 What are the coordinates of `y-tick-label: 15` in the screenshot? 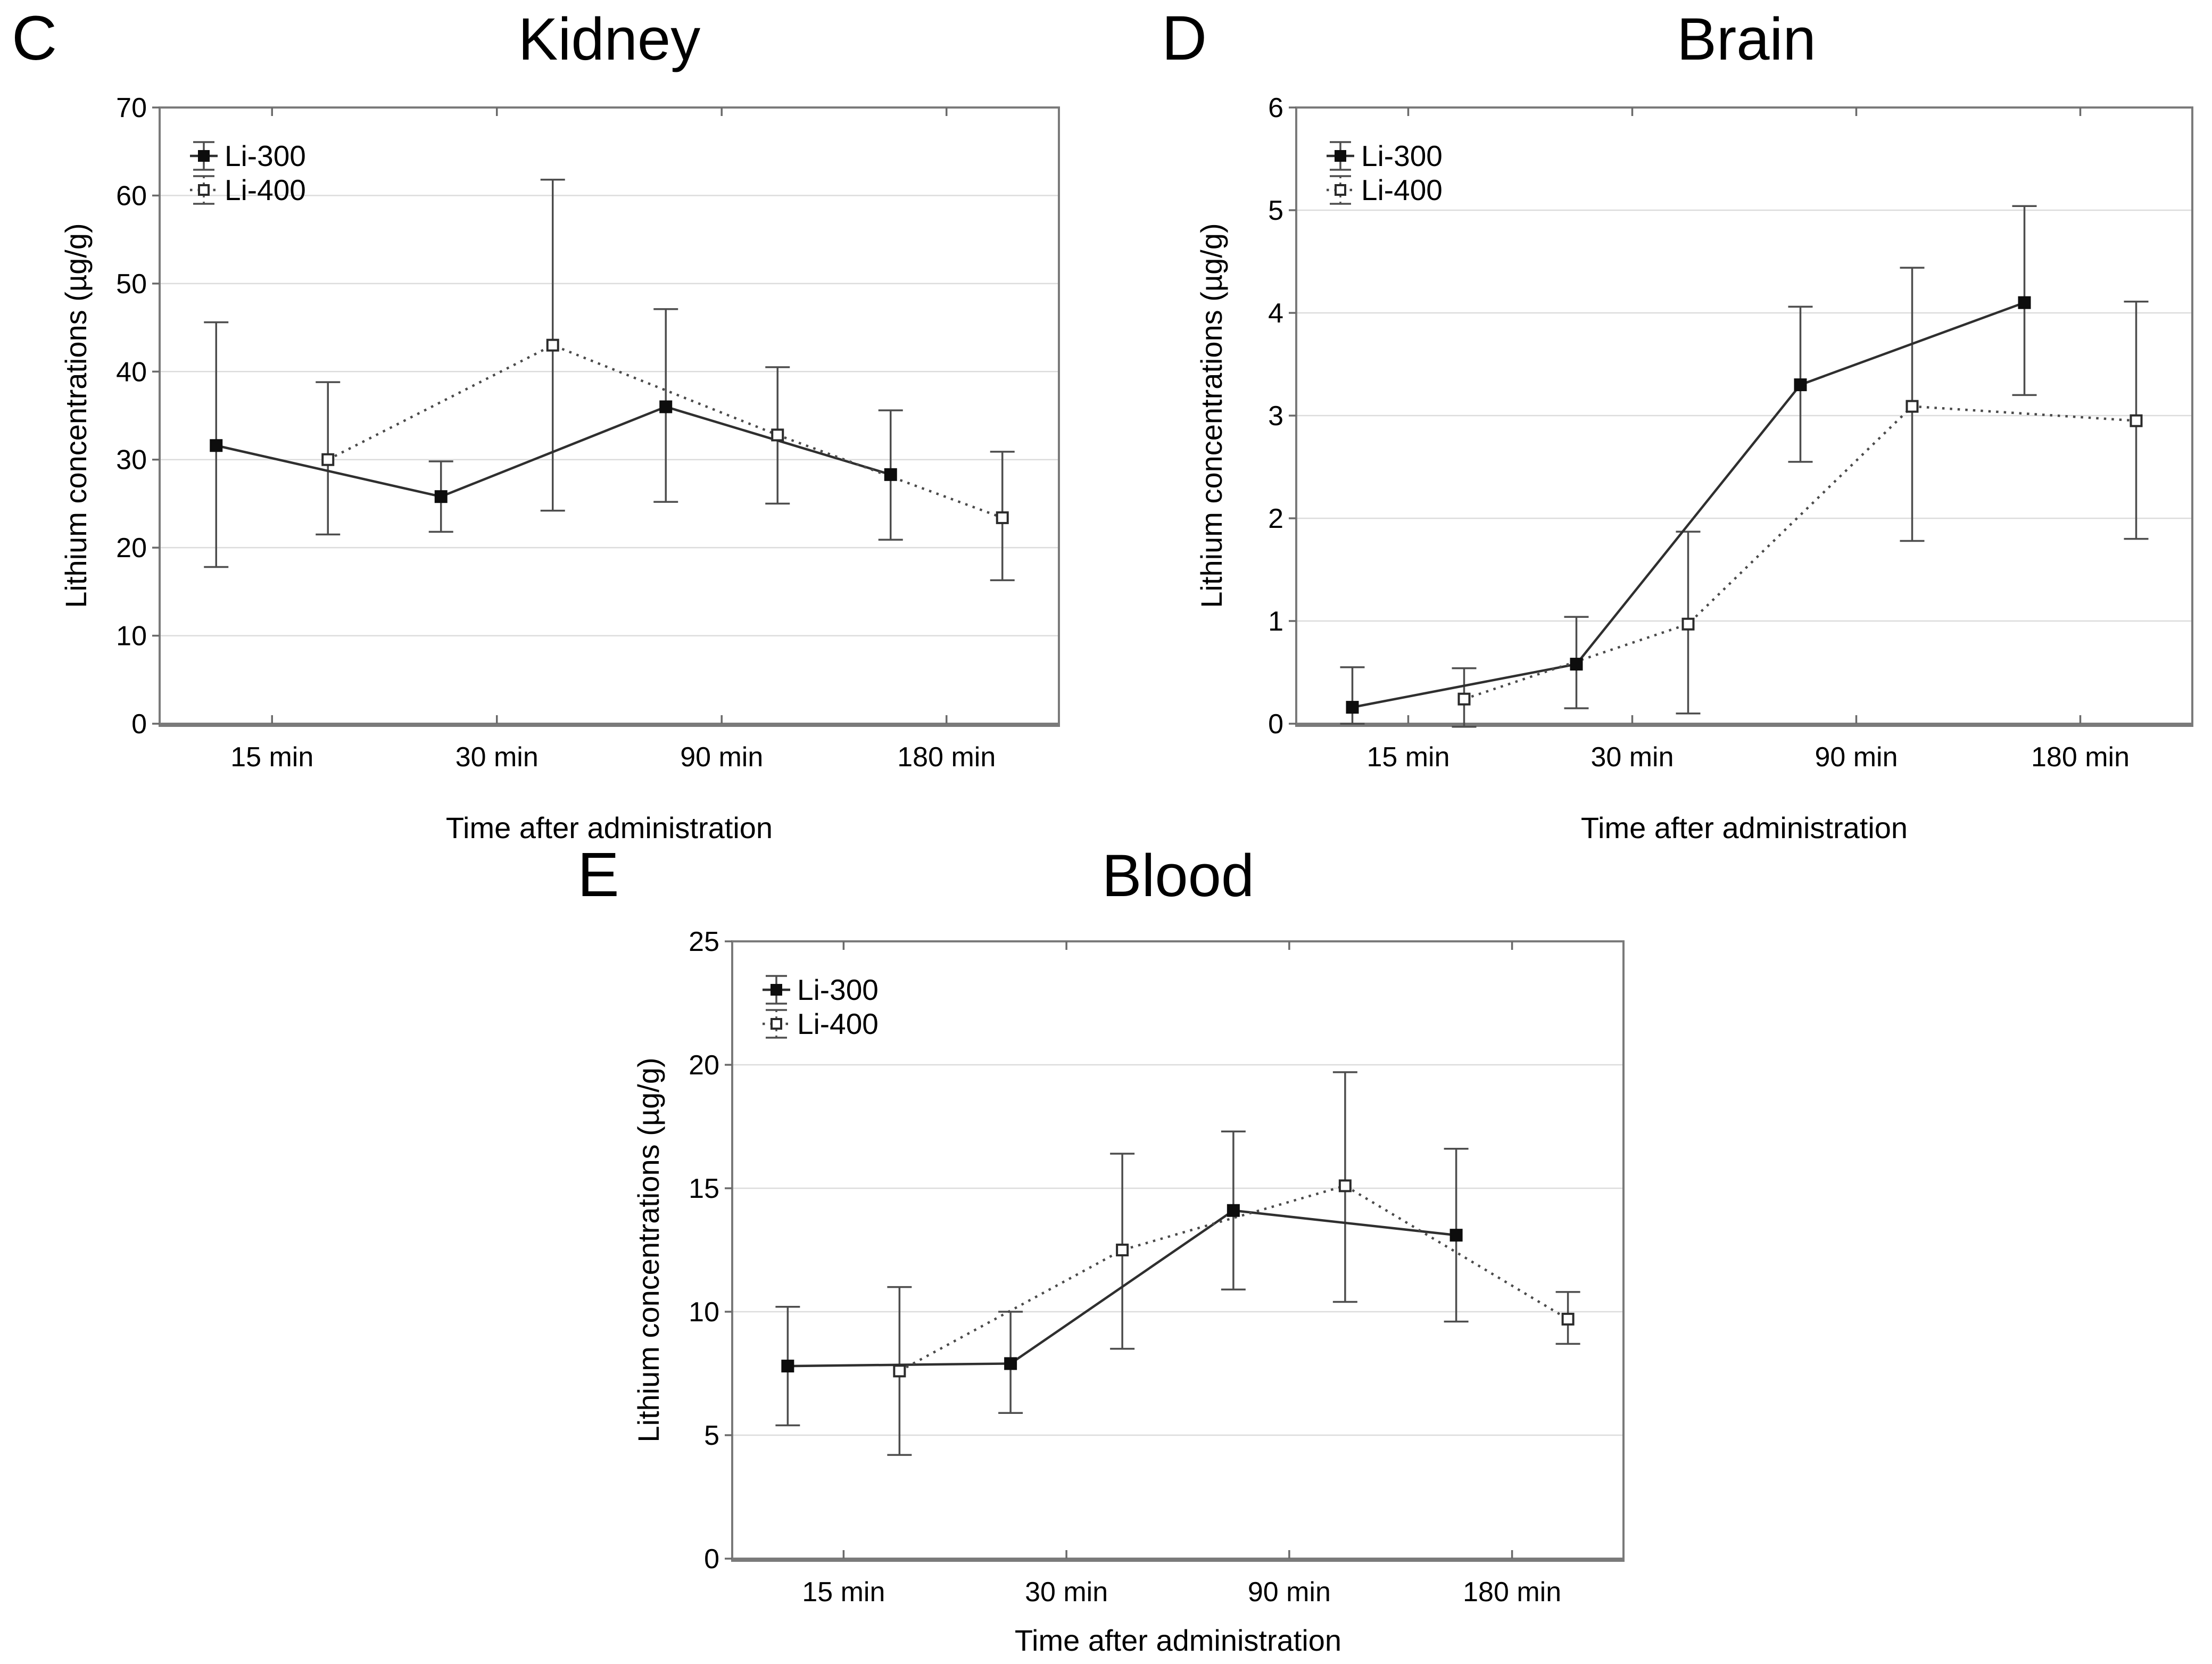 It's located at (704, 1188).